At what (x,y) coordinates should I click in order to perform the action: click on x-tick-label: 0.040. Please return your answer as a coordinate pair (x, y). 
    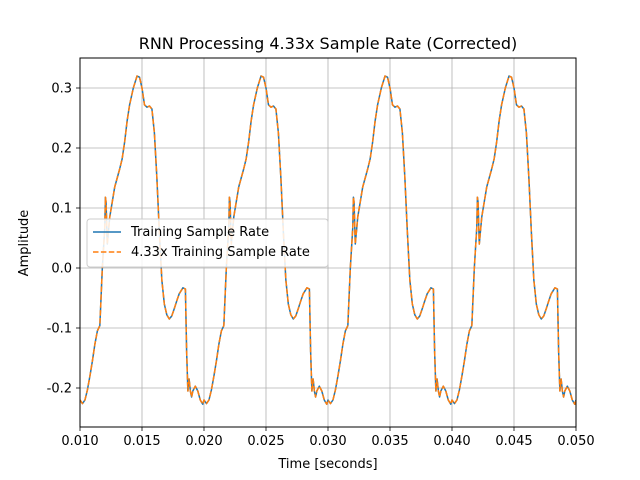
    Looking at the image, I should click on (451, 441).